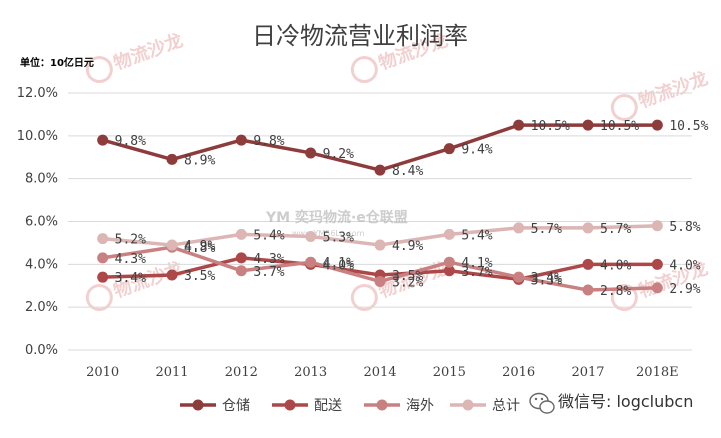 The width and height of the screenshot is (721, 438). I want to click on data-label: 5.2%, so click(130, 240).